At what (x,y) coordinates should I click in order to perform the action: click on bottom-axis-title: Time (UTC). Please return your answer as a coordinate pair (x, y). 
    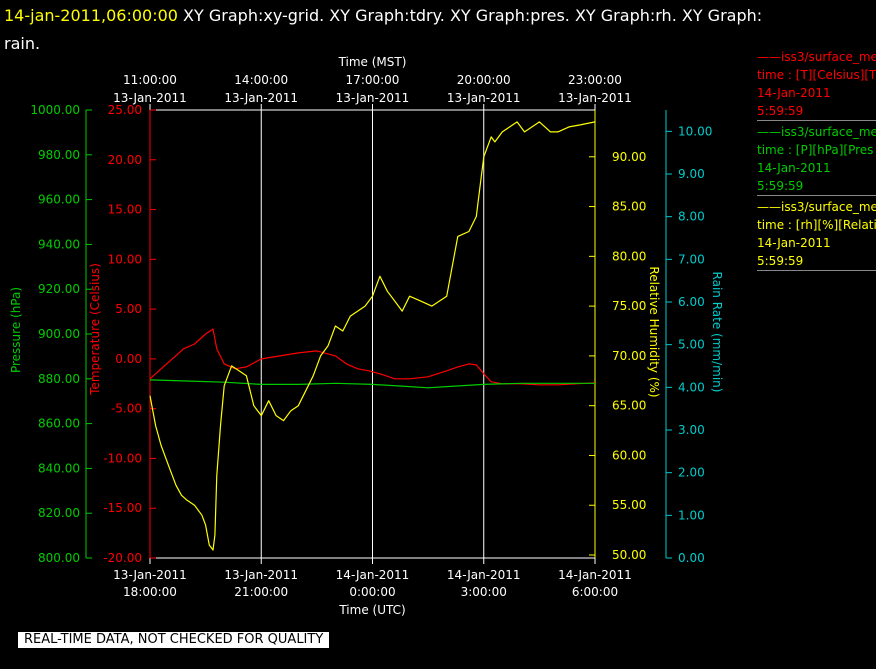
    Looking at the image, I should click on (371, 610).